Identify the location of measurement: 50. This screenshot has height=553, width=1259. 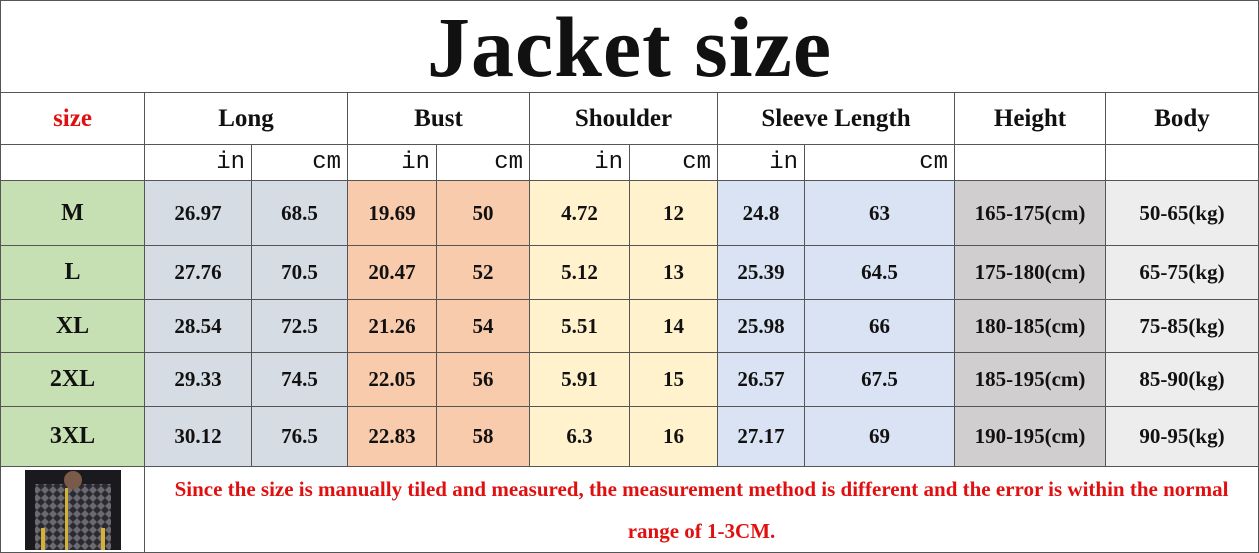
(483, 213).